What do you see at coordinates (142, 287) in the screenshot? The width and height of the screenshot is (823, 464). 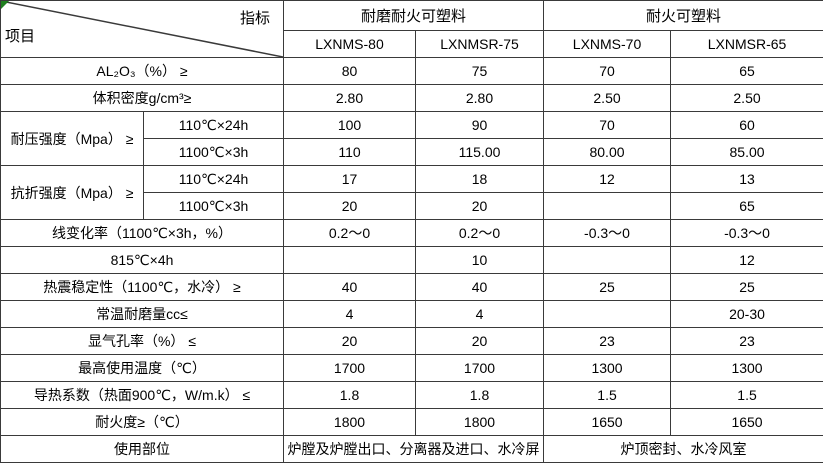 I see `row-label-thermal-shock: 热震稳定性（1100℃，水冷） ≥` at bounding box center [142, 287].